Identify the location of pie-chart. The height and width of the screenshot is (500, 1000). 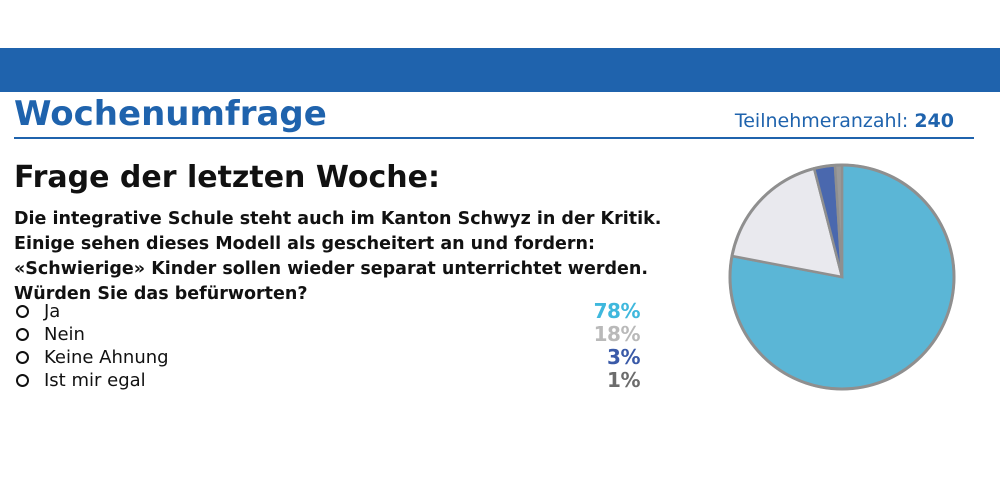
(842, 277).